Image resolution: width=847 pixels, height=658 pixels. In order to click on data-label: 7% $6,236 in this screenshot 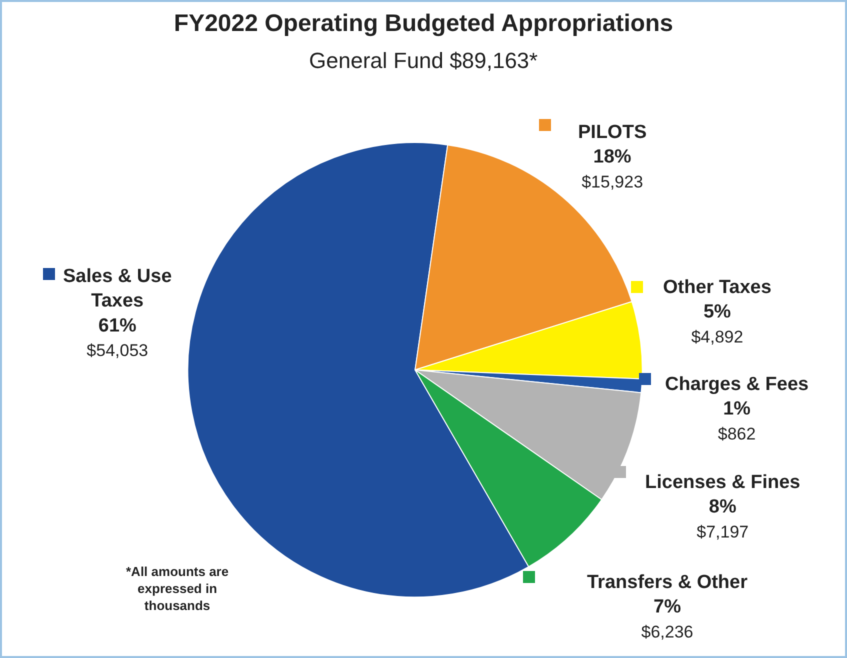, I will do `click(667, 619)`.